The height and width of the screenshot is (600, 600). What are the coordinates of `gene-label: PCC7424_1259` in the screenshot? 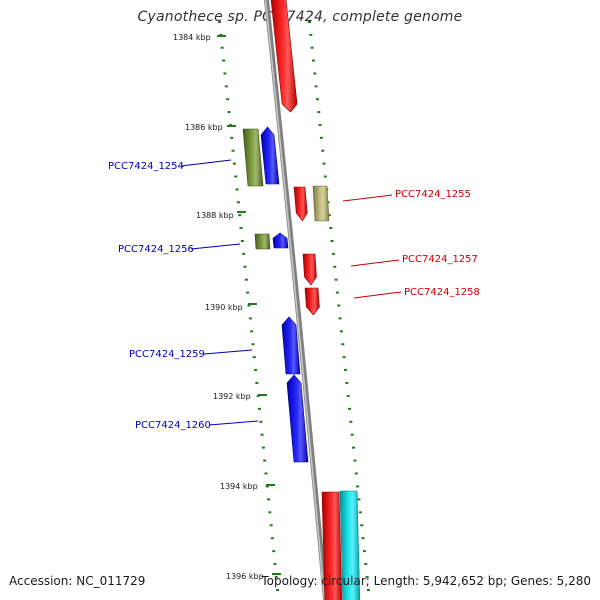 It's located at (167, 354).